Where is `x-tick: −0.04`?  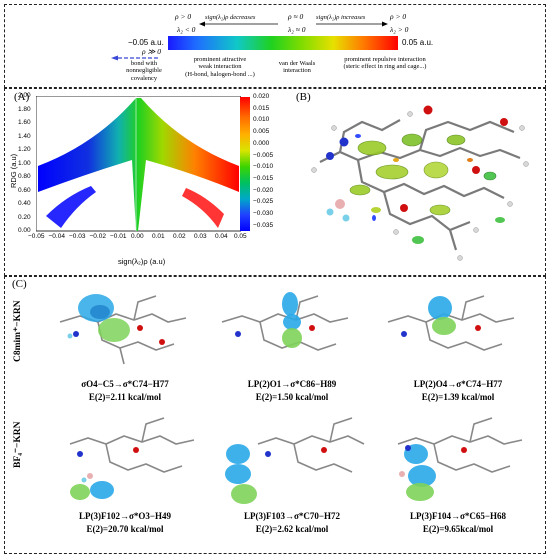
x-tick: −0.04 is located at coordinates (56, 236).